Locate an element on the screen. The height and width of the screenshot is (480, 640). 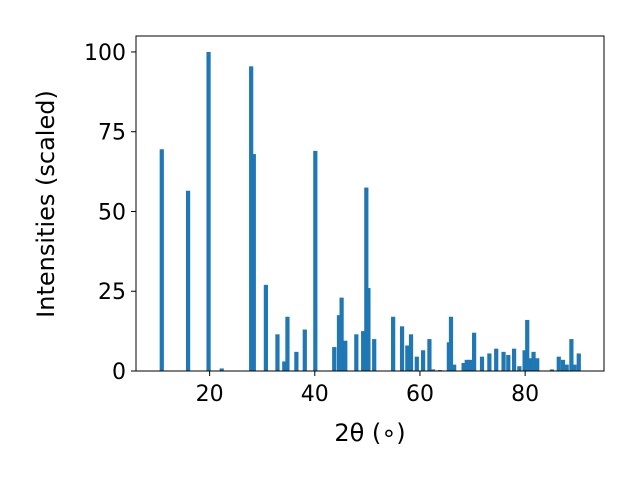
x-tick-label: 80 is located at coordinates (525, 394).